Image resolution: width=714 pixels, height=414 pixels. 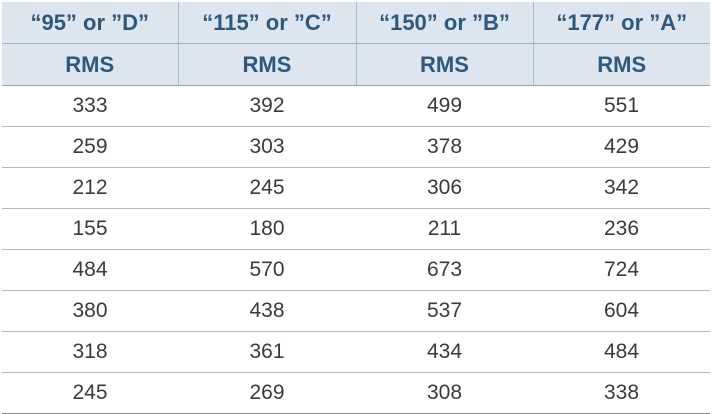 I want to click on table-cell: 212, so click(x=90, y=188).